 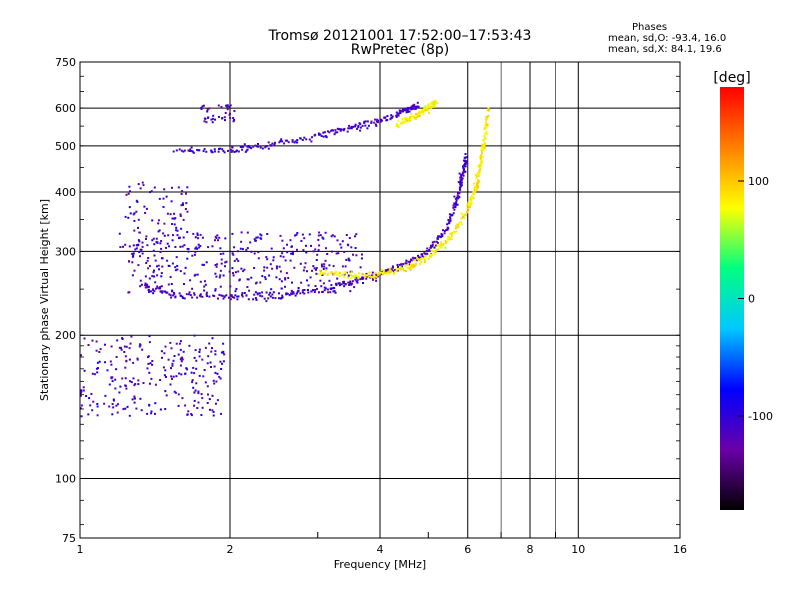 What do you see at coordinates (751, 299) in the screenshot?
I see `colorbar-tick-label: 0` at bounding box center [751, 299].